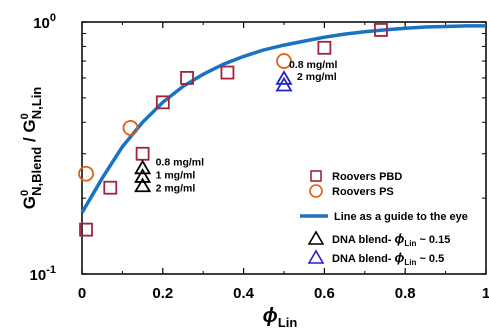 The height and width of the screenshot is (330, 489). I want to click on mg-ml-label-low: 0.8 mg/ml, so click(180, 162).